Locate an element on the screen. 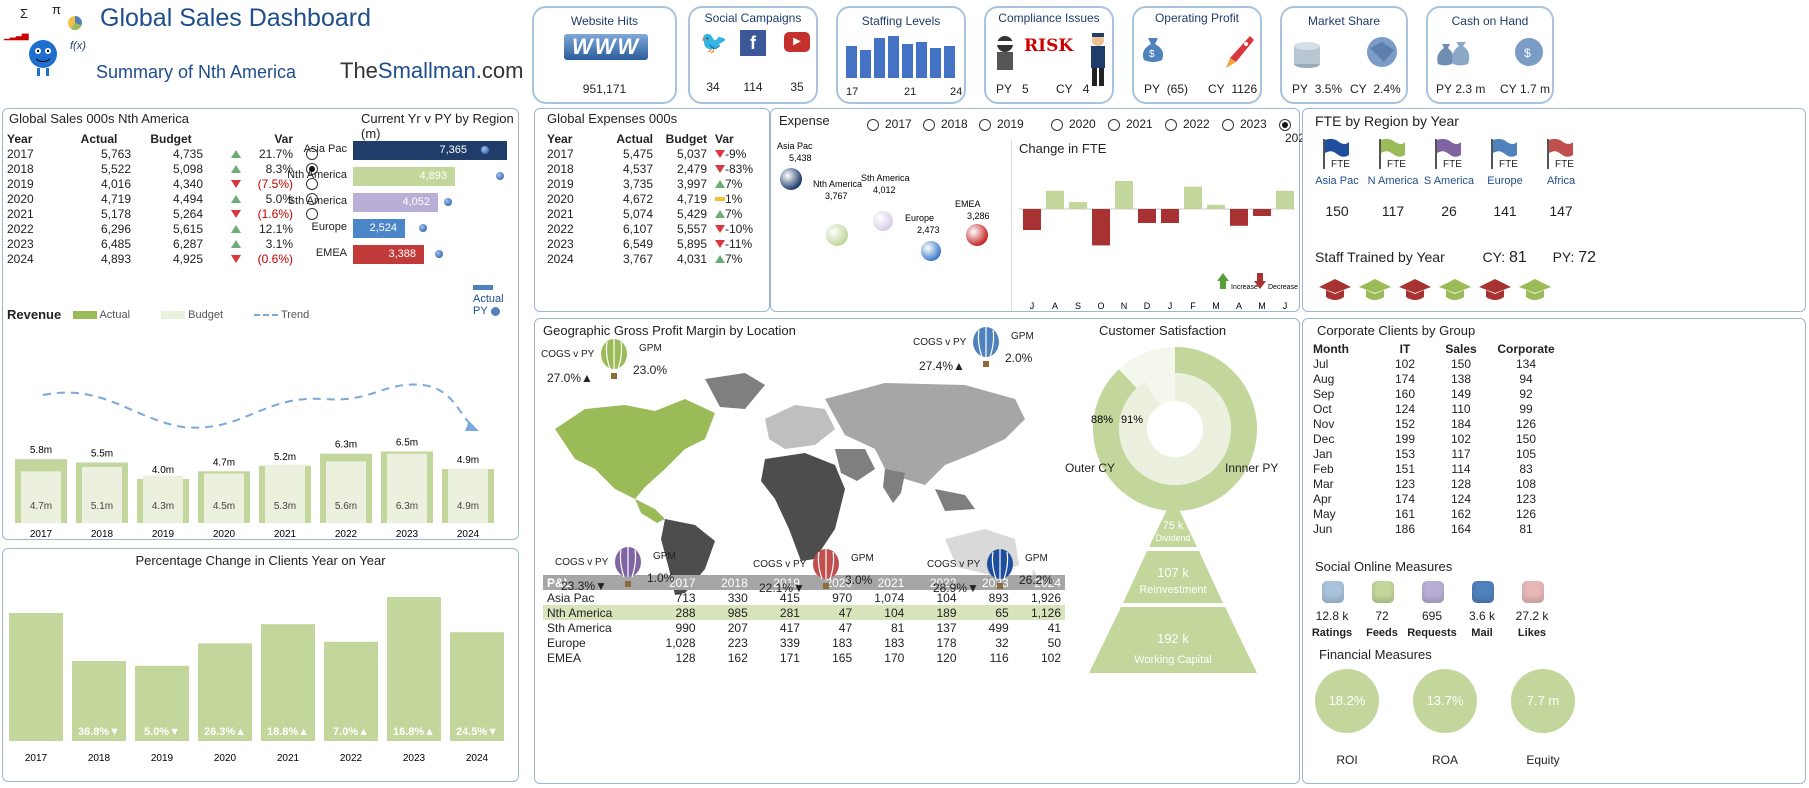 This screenshot has width=1809, height=788. graduation-cap-icon is located at coordinates (1375, 289).